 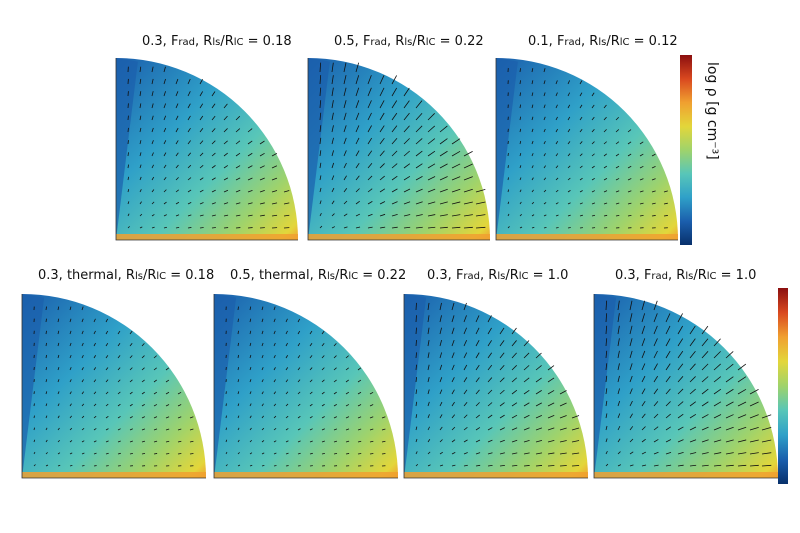 What do you see at coordinates (686, 150) in the screenshot?
I see `colorbar-svg` at bounding box center [686, 150].